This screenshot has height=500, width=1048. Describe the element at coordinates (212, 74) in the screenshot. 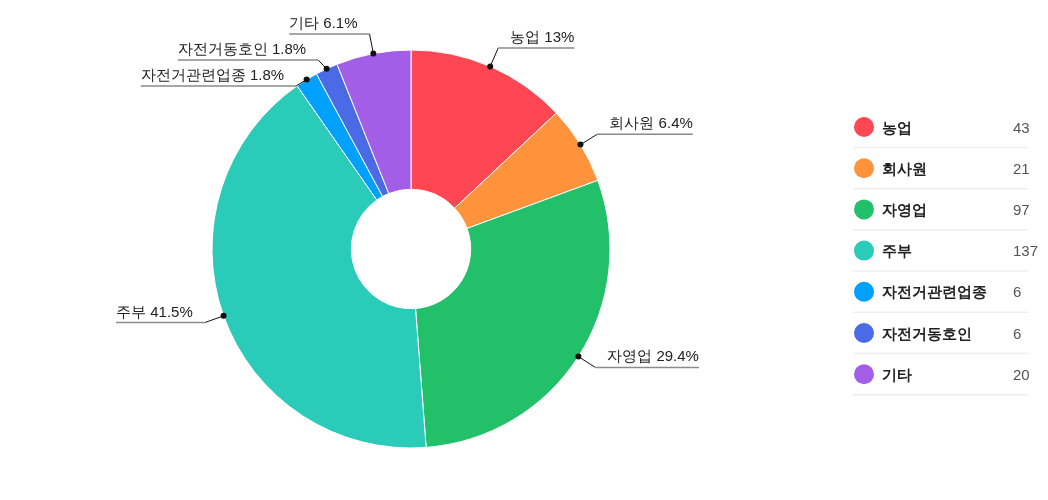

I see `text: 자전거관련업종 1.8%` at that location.